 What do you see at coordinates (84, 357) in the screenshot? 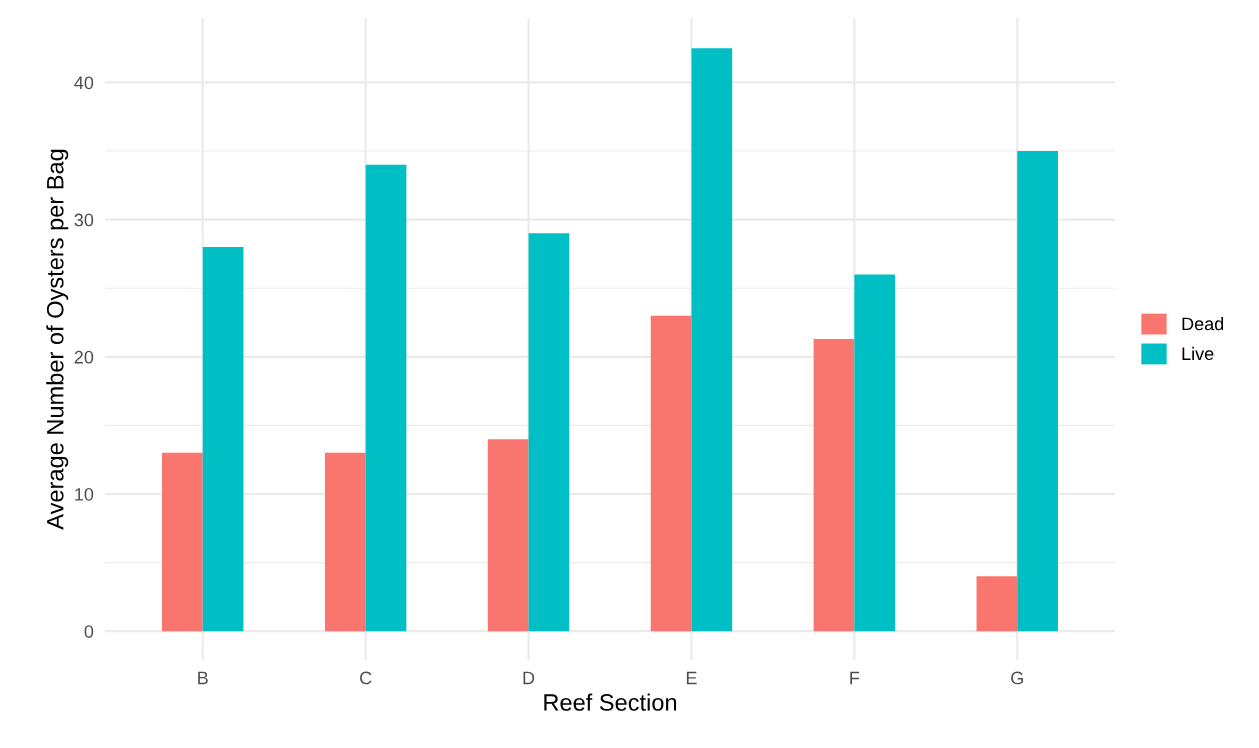
I see `y-tick-label: 20` at bounding box center [84, 357].